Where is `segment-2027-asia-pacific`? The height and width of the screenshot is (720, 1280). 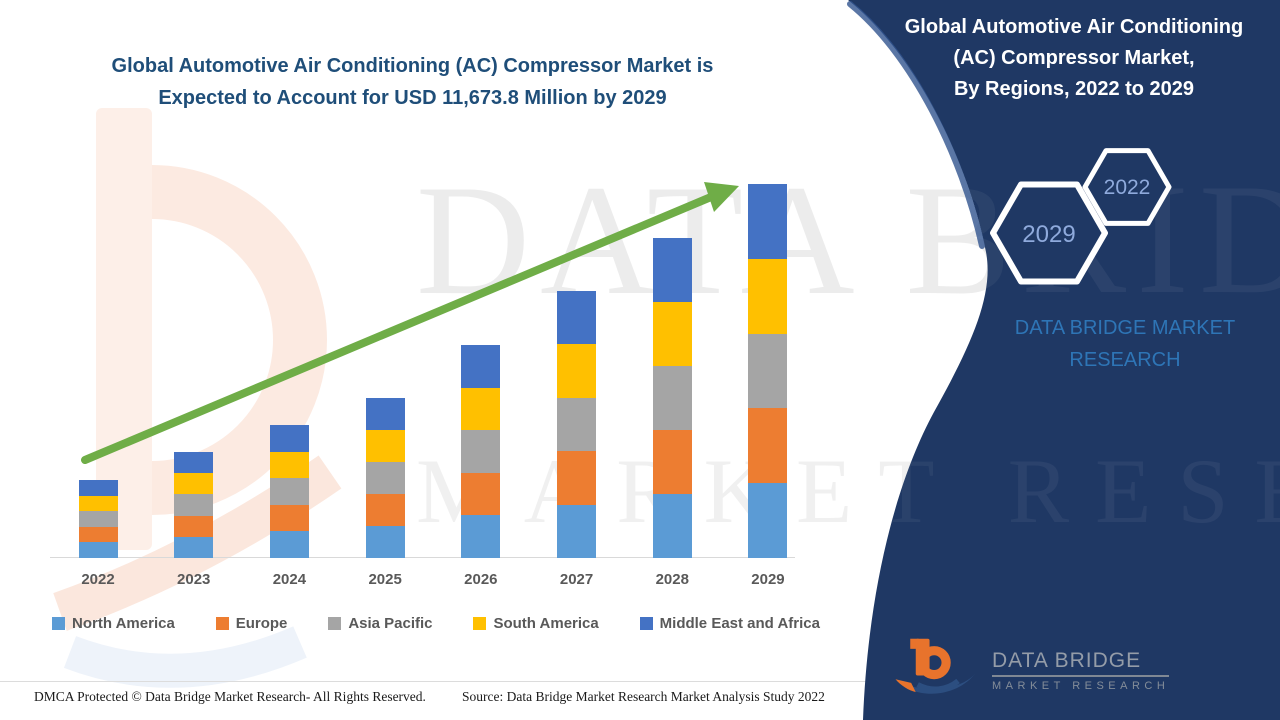
segment-2027-asia-pacific is located at coordinates (577, 424).